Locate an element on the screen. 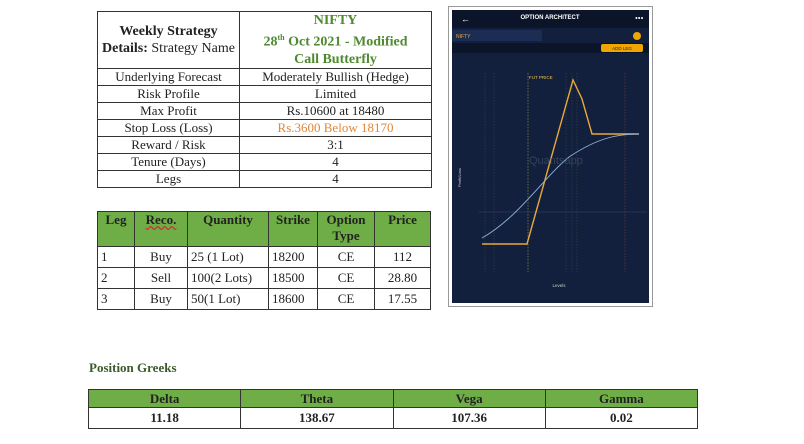 The width and height of the screenshot is (804, 444). svg-text: Profit/Loss is located at coordinates (459, 177).